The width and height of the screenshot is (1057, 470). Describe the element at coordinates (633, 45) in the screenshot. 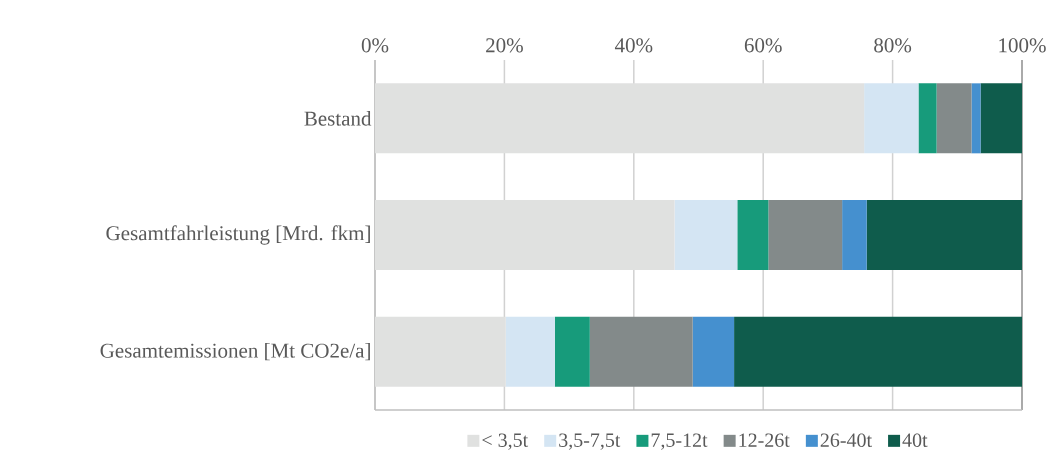

I see `x-tick-label: 40%` at that location.